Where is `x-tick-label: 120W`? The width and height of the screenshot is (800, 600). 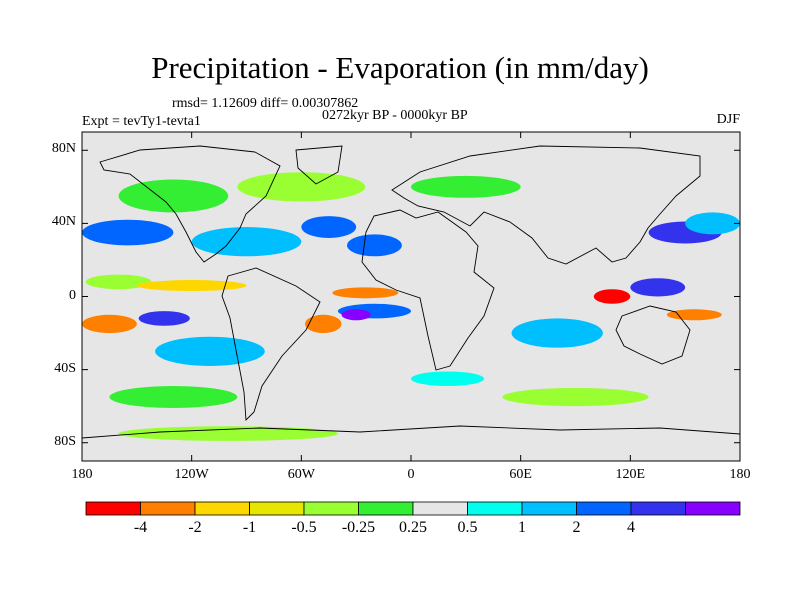 x-tick-label: 120W is located at coordinates (191, 474).